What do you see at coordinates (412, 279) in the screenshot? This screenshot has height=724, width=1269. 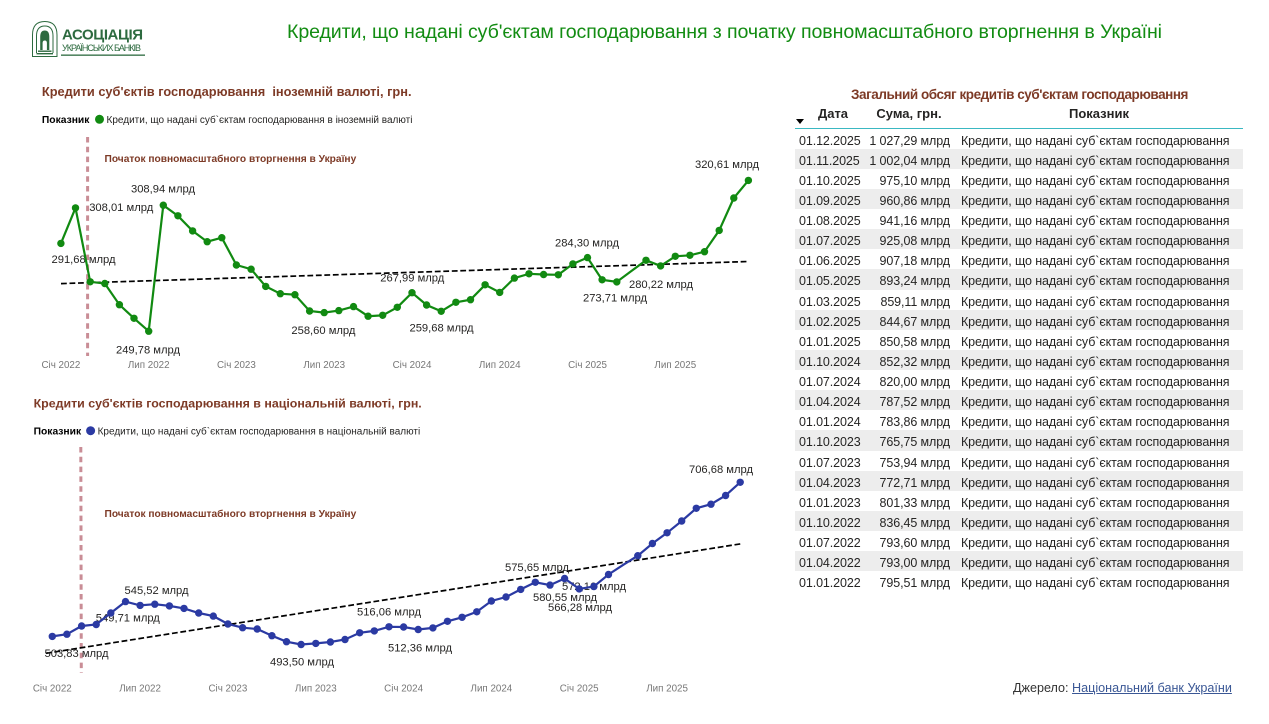 I see `svg-text: 267,99 млрд` at bounding box center [412, 279].